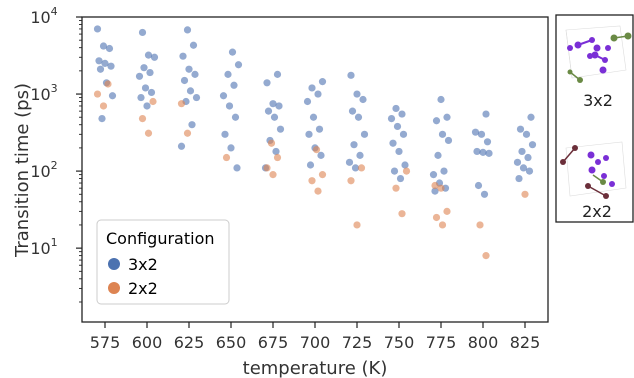  I want to click on y-tick-label: 10⁴, so click(43, 16).